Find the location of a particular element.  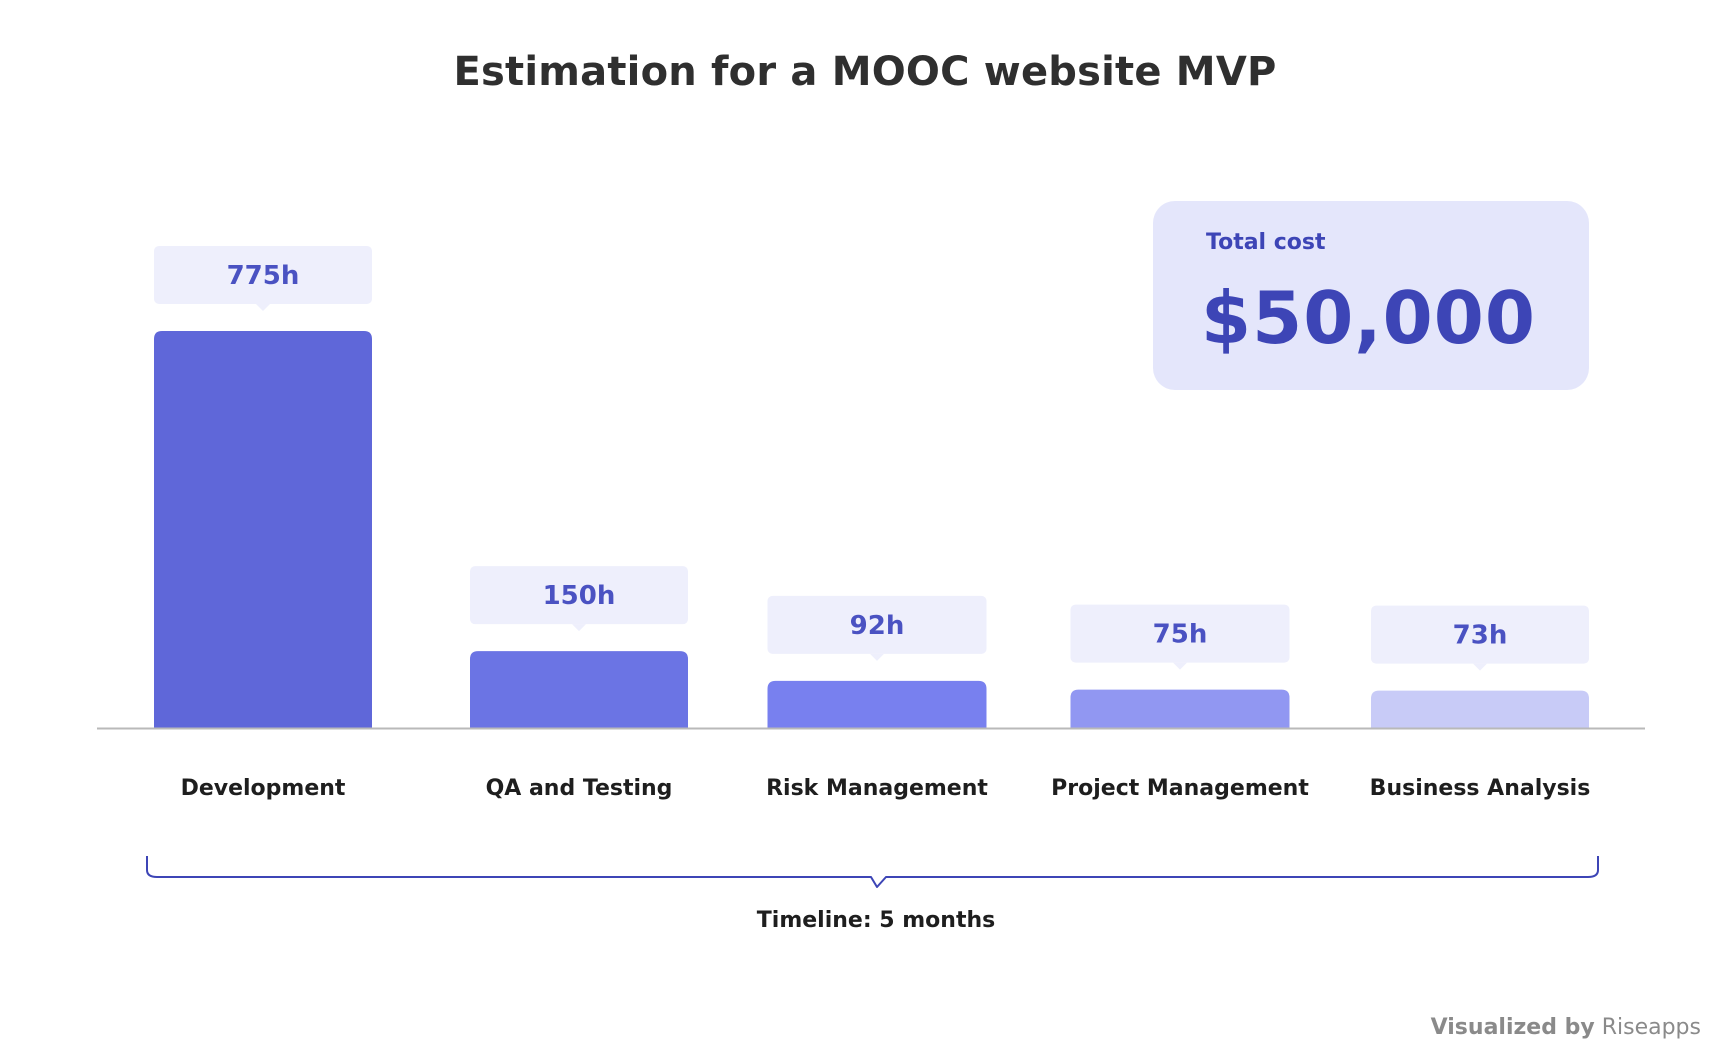

bar-project-management is located at coordinates (1180, 708).